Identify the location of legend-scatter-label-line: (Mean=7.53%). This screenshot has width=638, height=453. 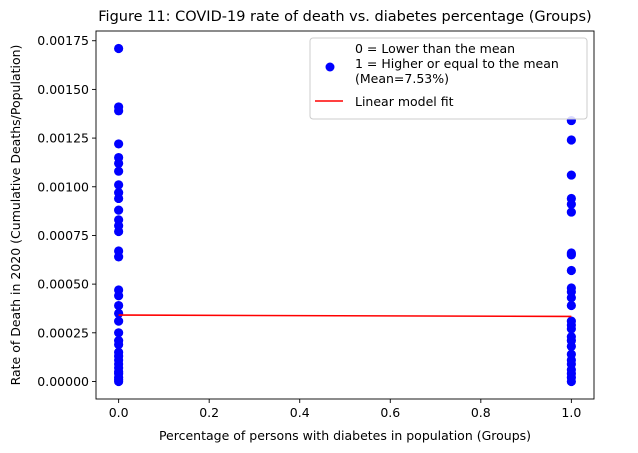
(402, 78).